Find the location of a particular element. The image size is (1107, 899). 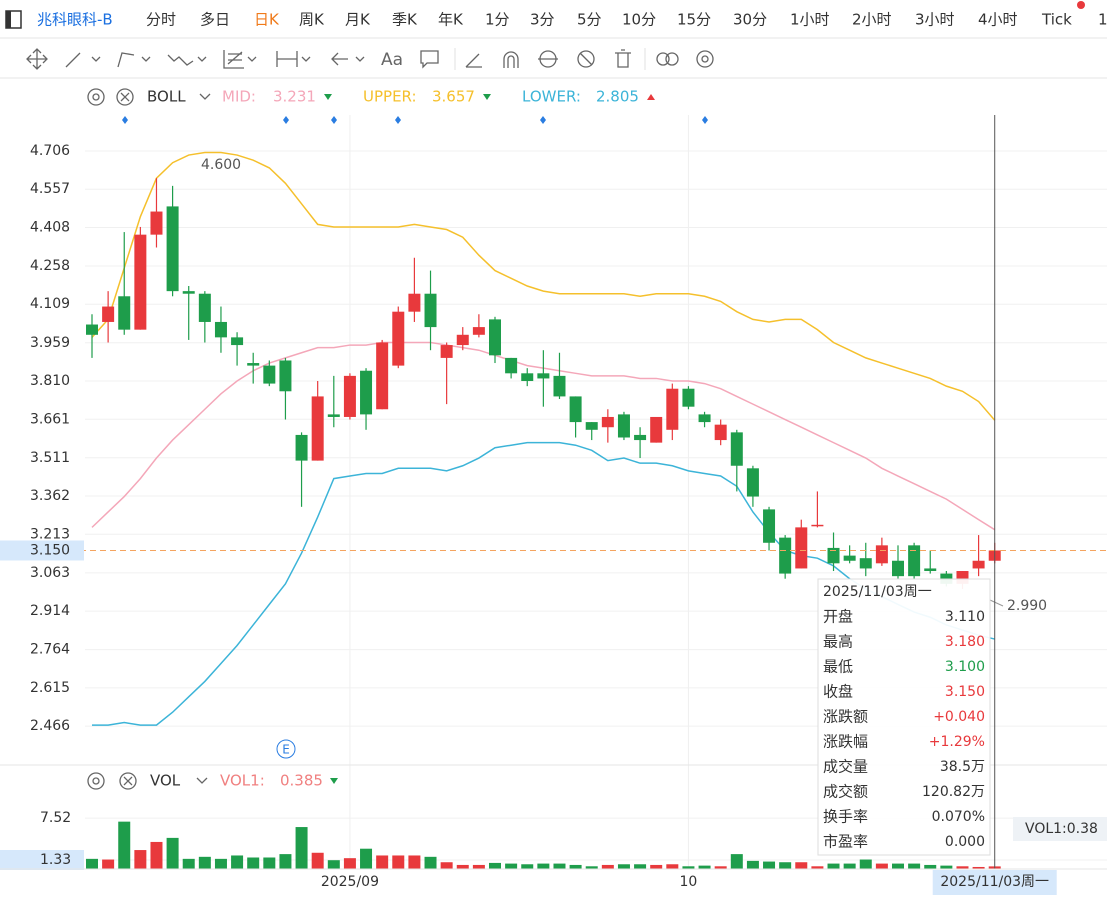

tab: 2小时 is located at coordinates (872, 20).